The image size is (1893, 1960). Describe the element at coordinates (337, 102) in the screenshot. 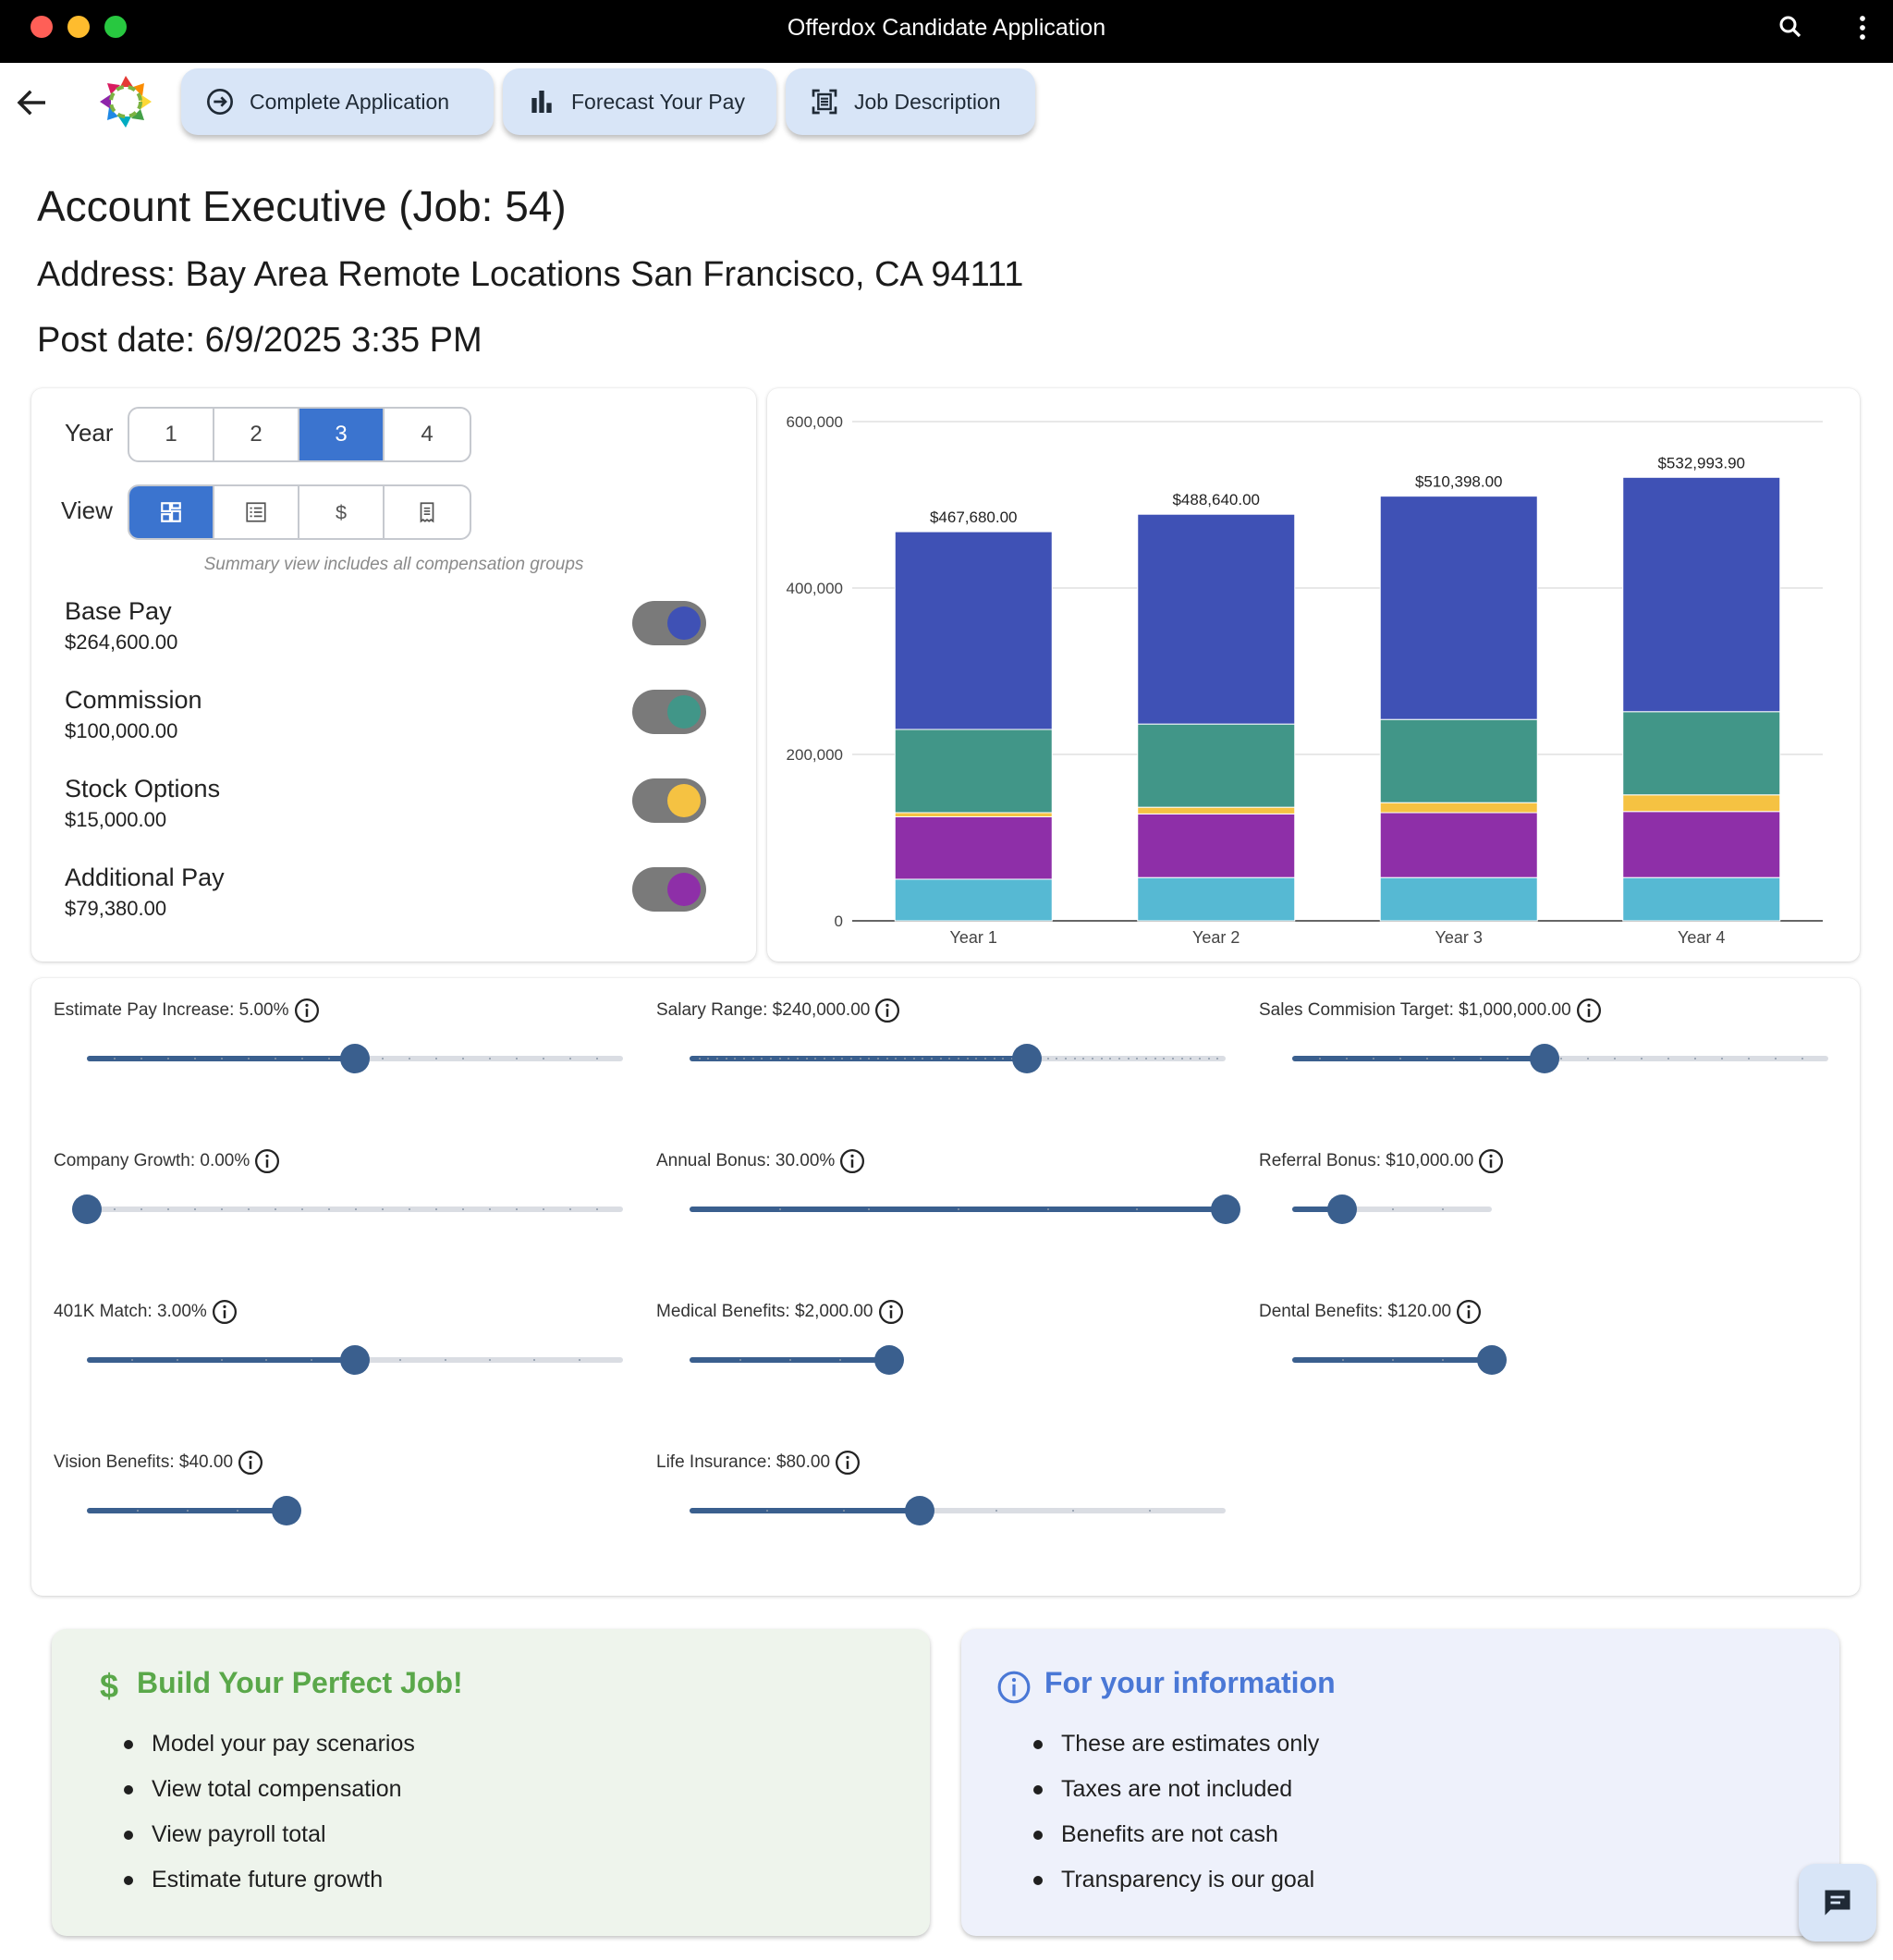

I see `complete-application-button: Complete Application` at that location.